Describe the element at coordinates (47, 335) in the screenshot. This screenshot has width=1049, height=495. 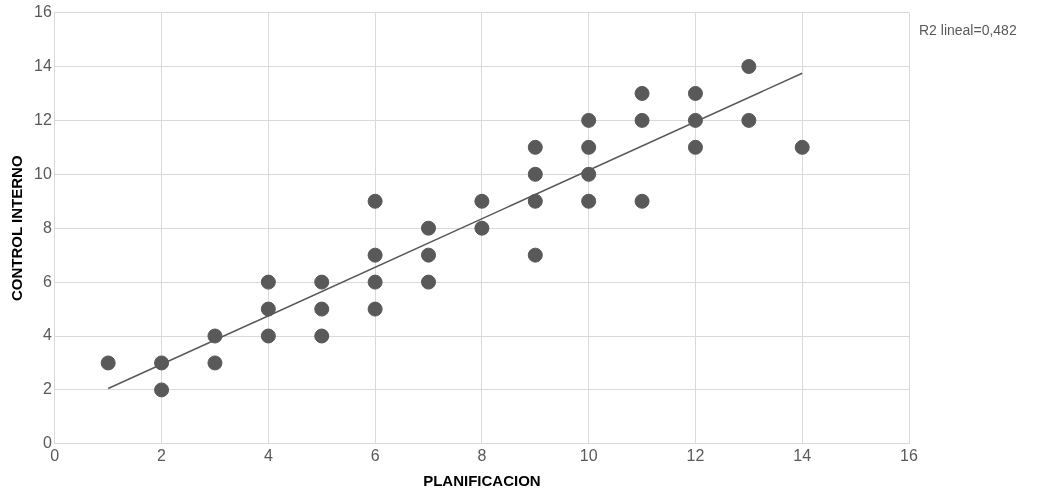
I see `y-tick-label: 4` at that location.